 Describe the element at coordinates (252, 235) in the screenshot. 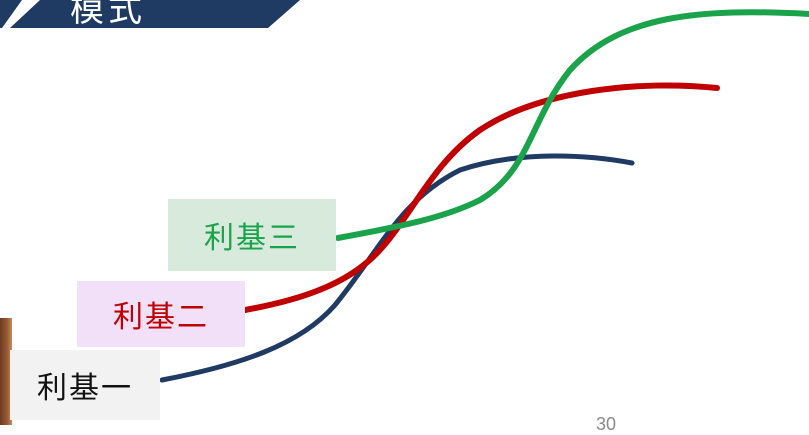

I see `curve-3-label: 利基三` at that location.